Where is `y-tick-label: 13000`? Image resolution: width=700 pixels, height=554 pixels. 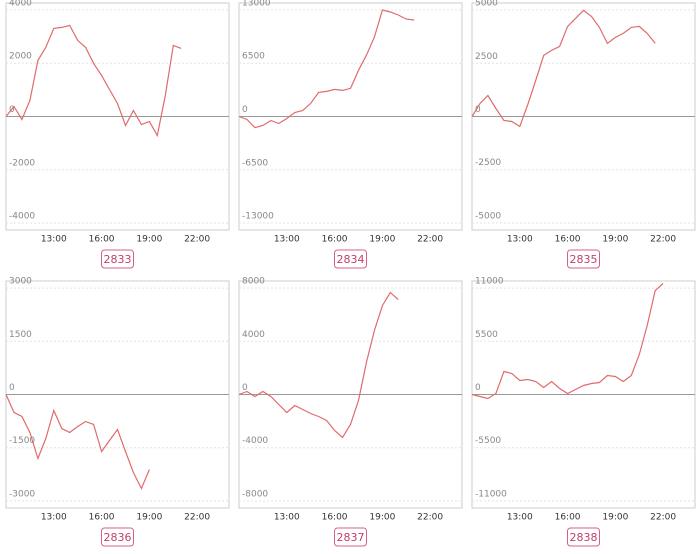 y-tick-label: 13000 is located at coordinates (256, 4).